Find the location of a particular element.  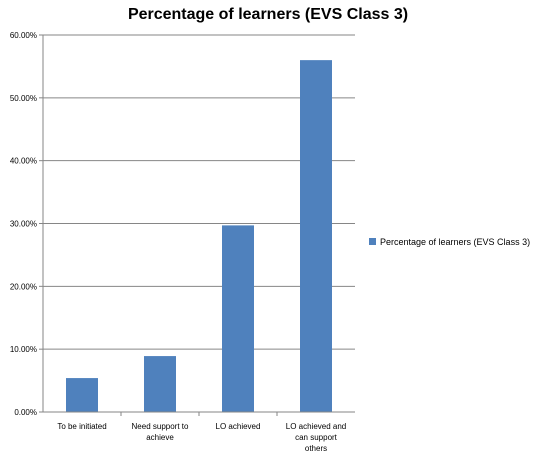

x-tick-label: LO achieved is located at coordinates (238, 426).